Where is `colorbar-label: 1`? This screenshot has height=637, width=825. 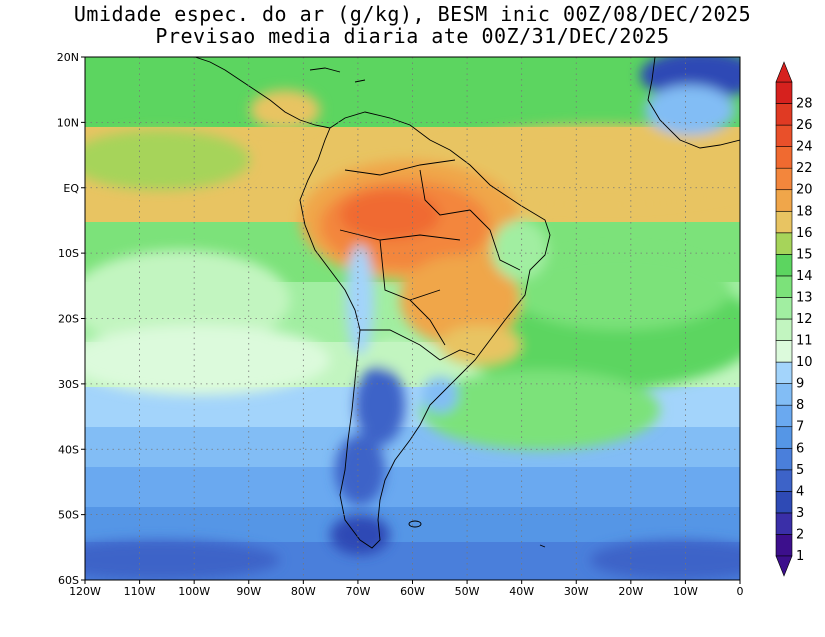
colorbar-label: 1 is located at coordinates (800, 556).